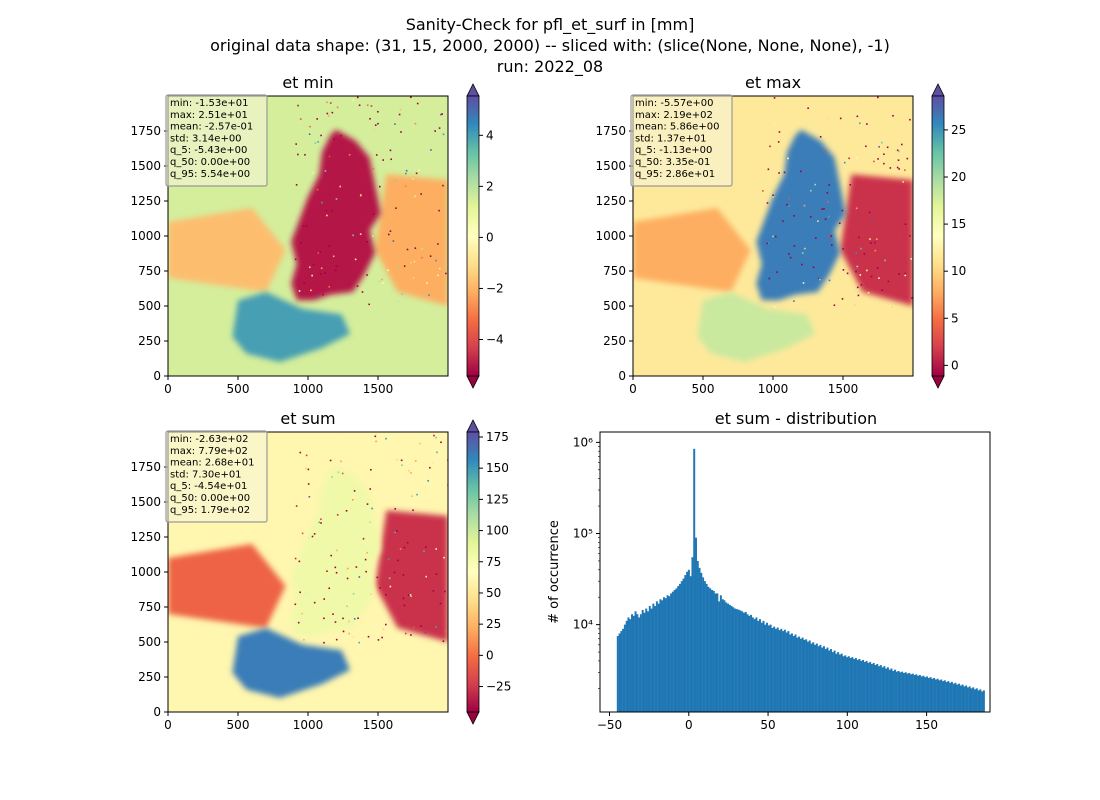 The height and width of the screenshot is (800, 1100). I want to click on colorbar-tick-label: −4, so click(495, 340).